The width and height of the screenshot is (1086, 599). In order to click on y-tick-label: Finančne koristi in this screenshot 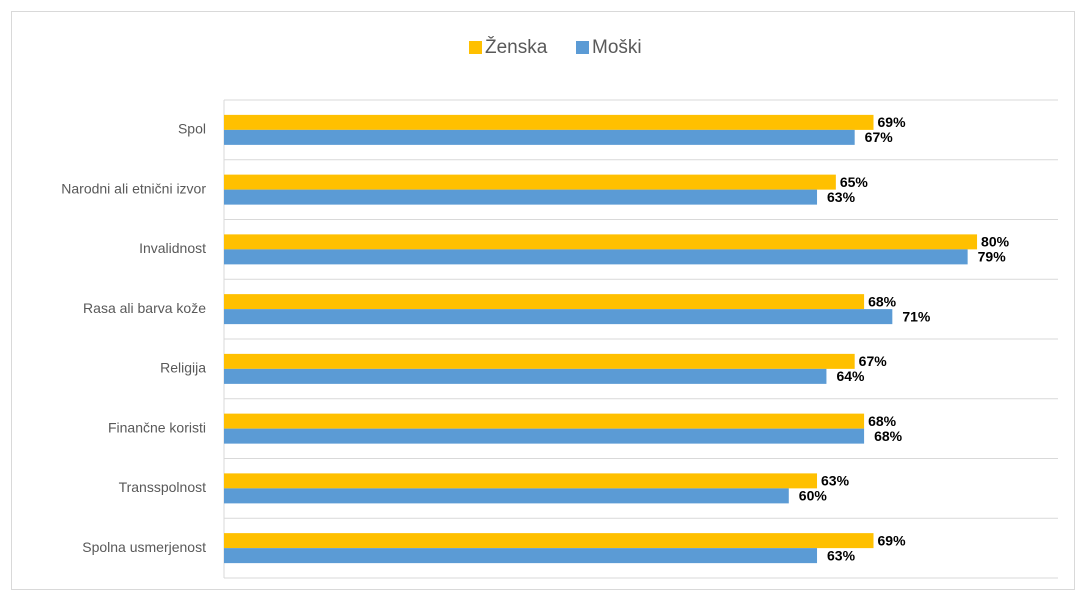, I will do `click(157, 427)`.